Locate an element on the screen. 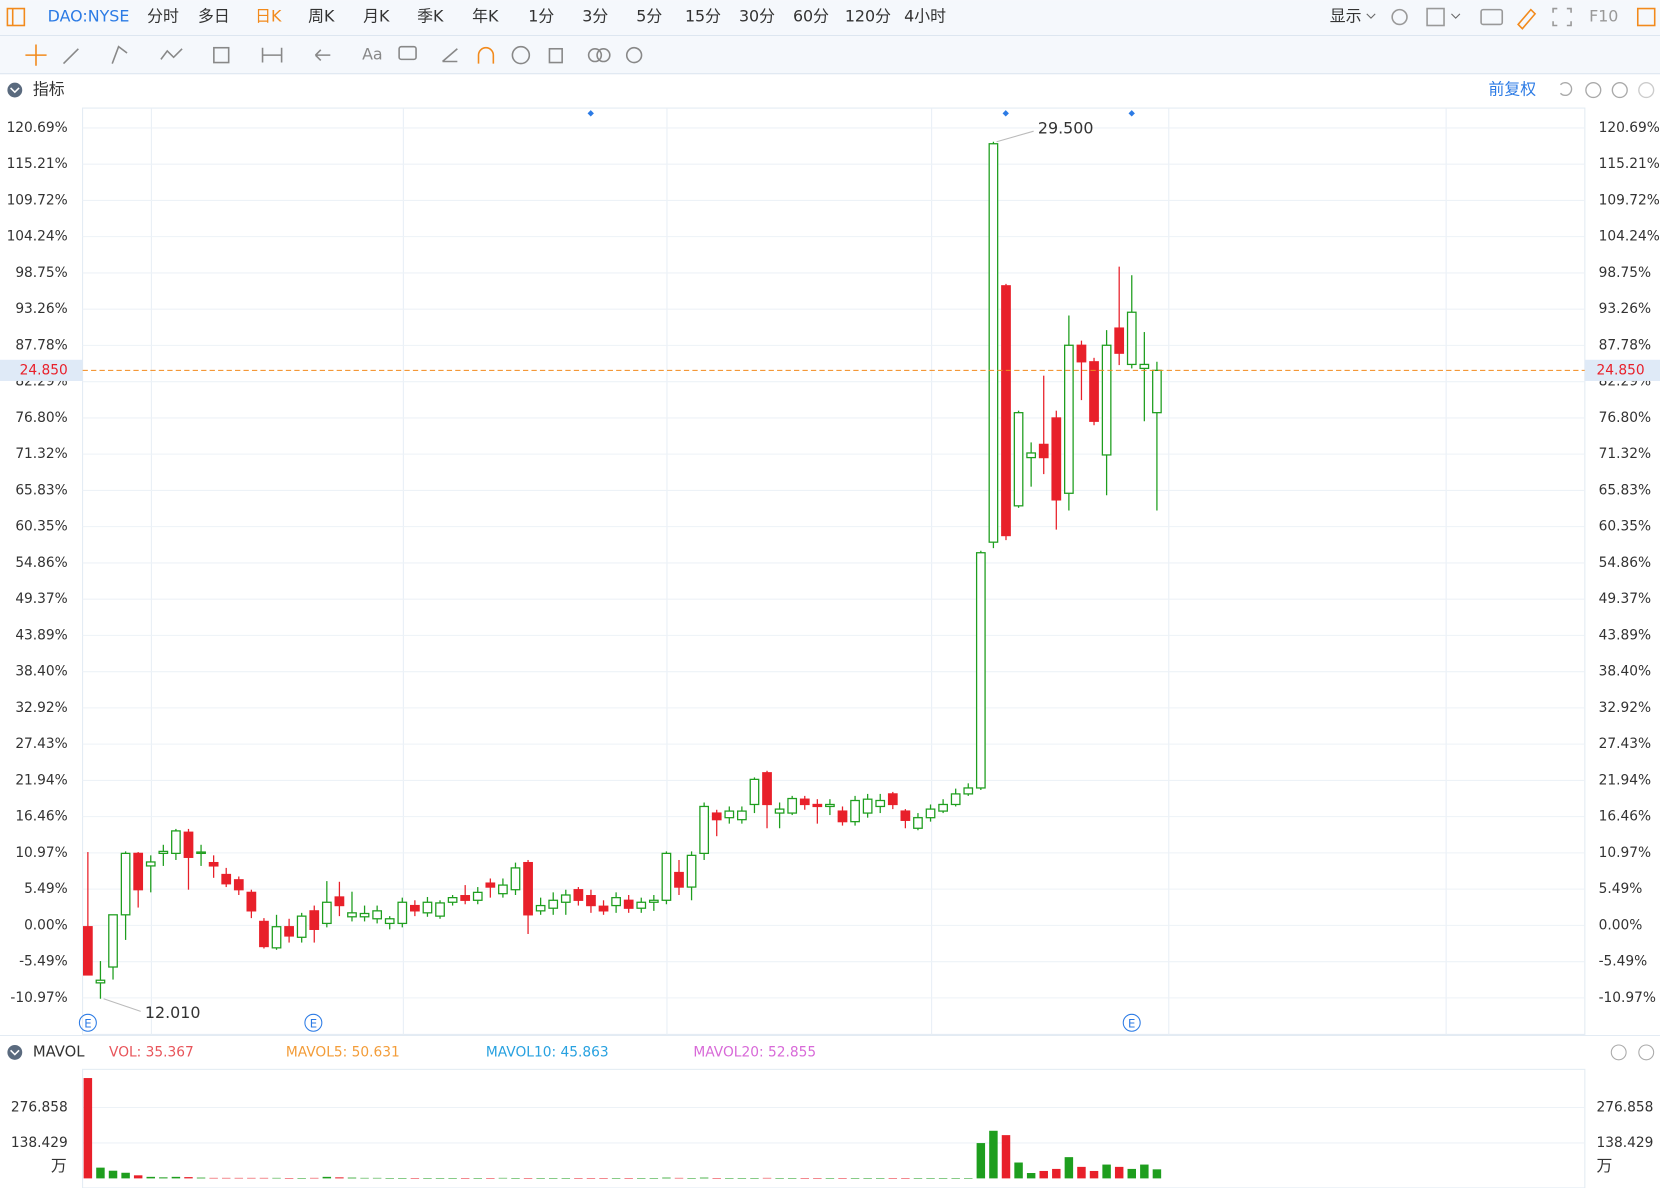 The height and width of the screenshot is (1188, 1660). period-tab: 15分 is located at coordinates (703, 16).